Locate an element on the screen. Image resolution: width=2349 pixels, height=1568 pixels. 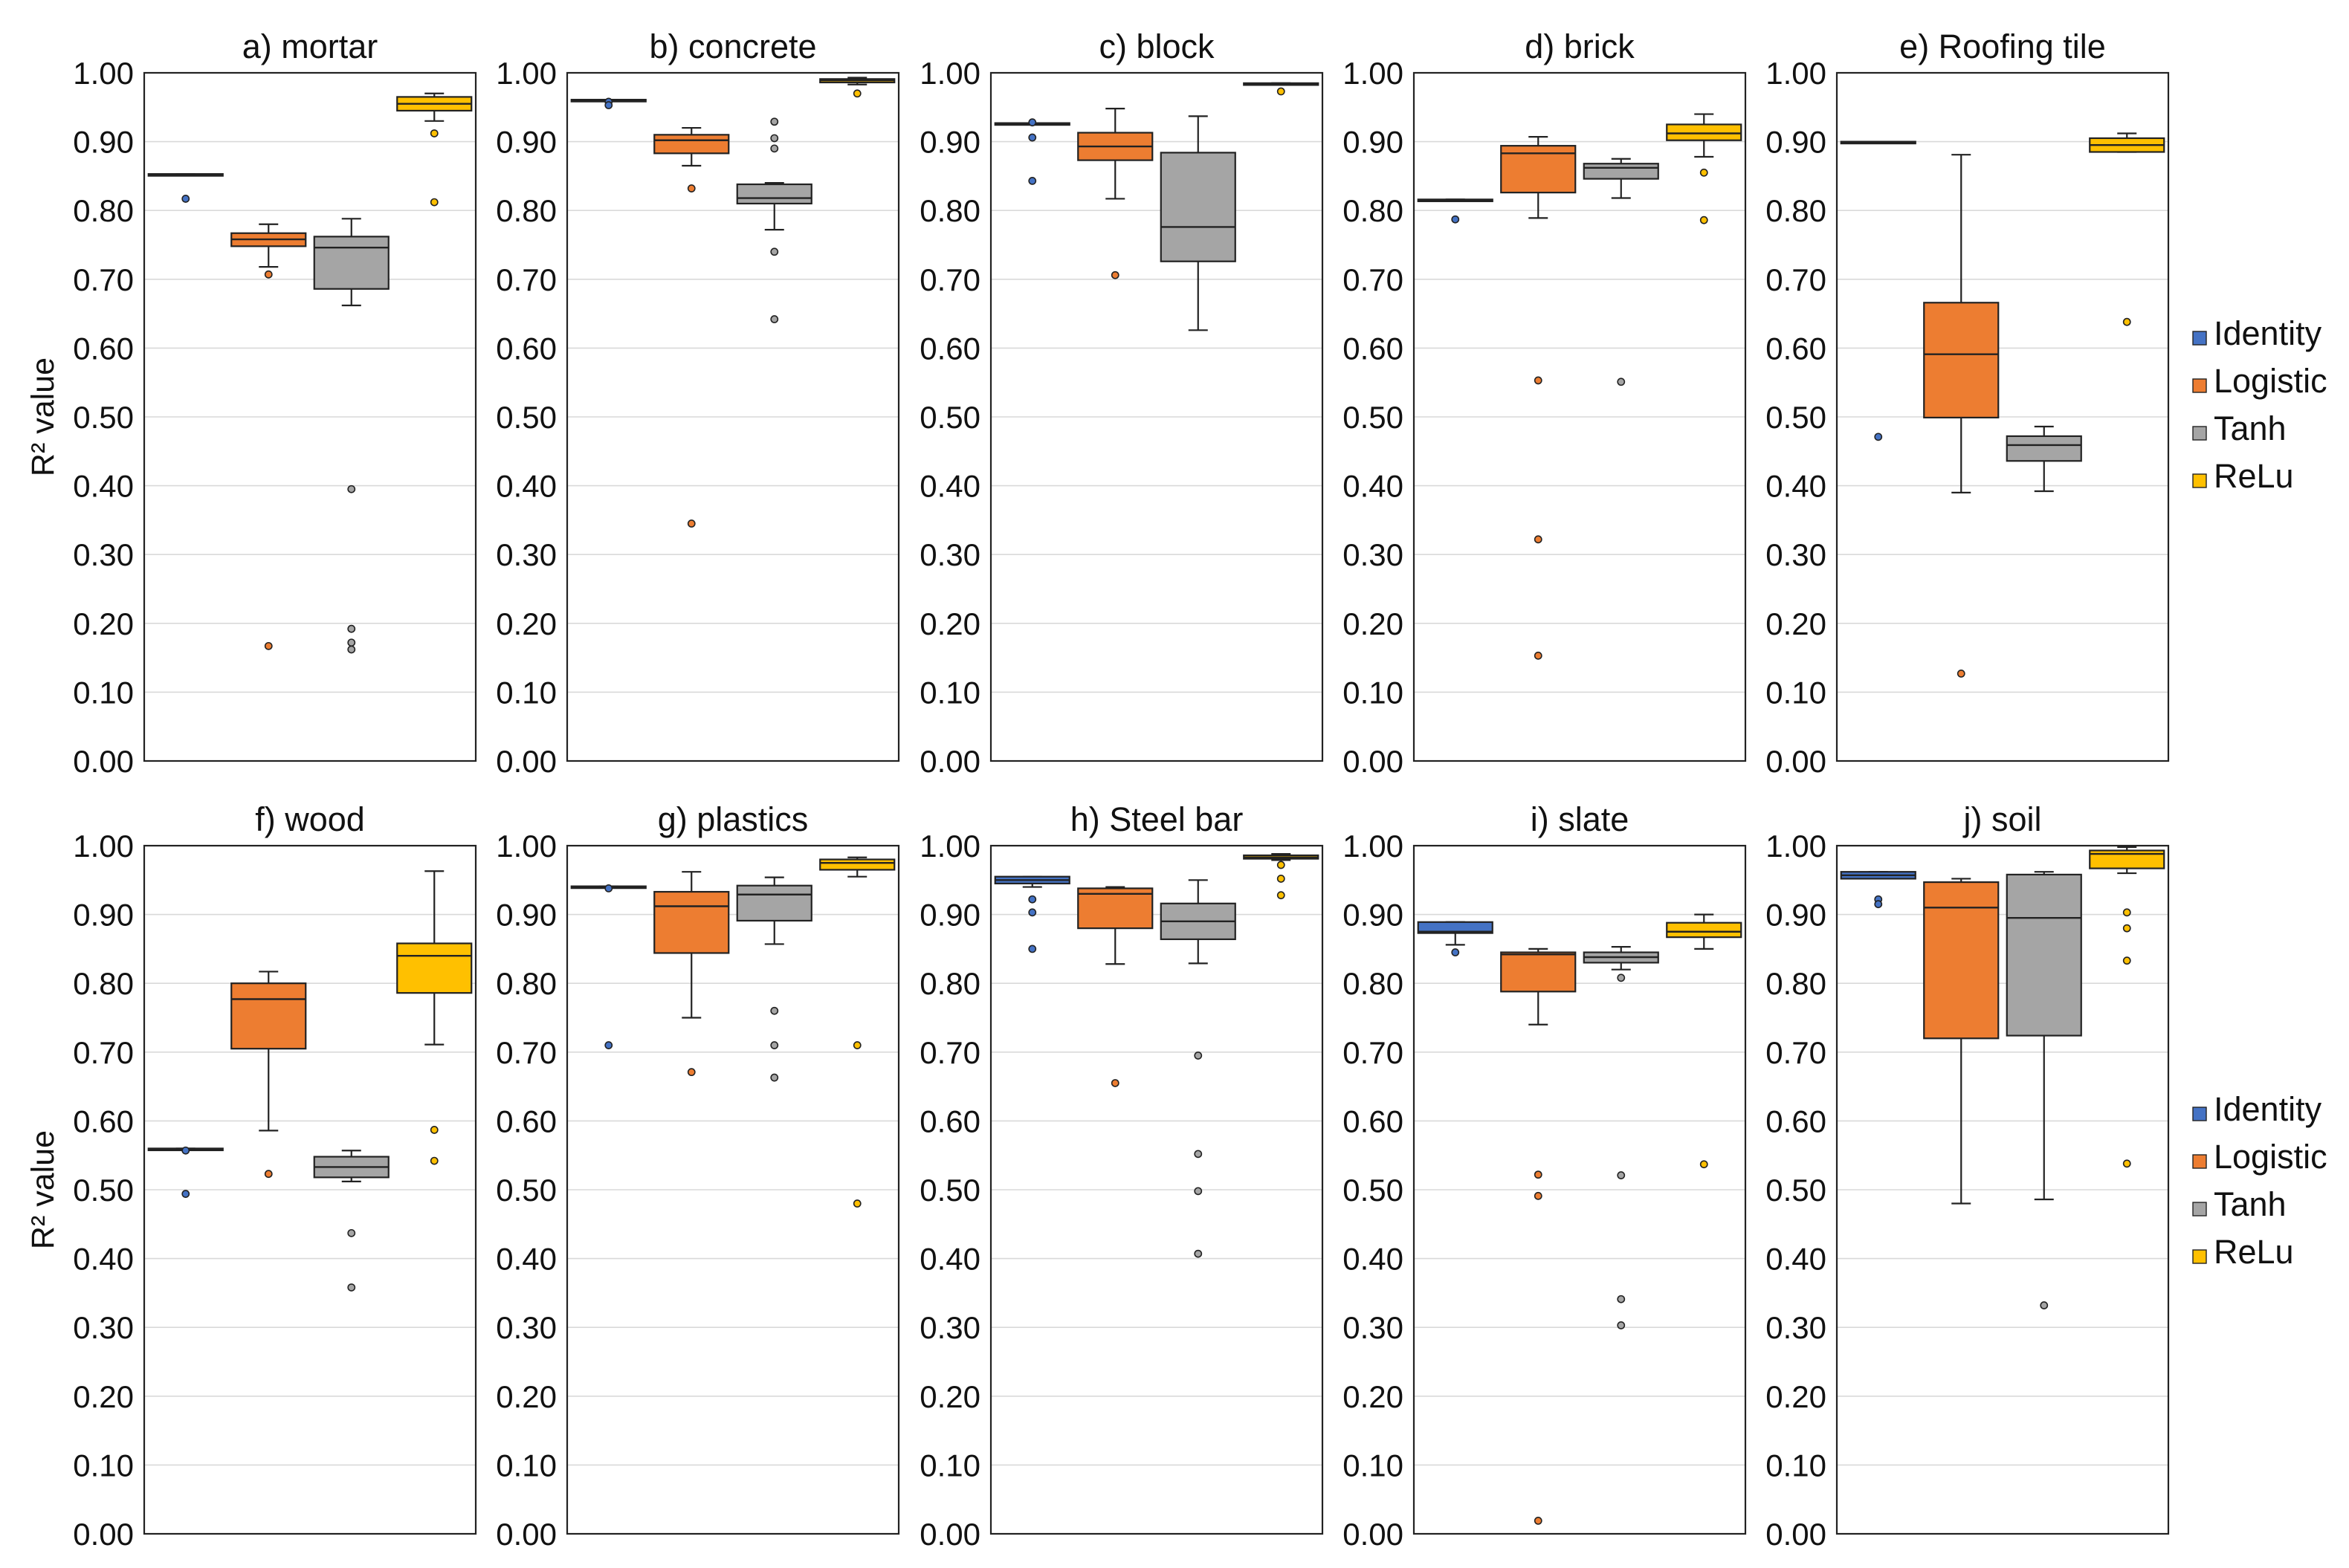
panel-title: b) concrete is located at coordinates (732, 46).